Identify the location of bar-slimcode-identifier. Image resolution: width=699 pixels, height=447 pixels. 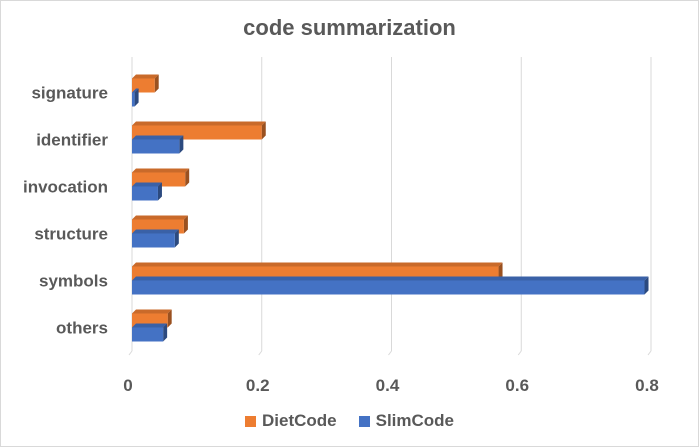
(158, 144).